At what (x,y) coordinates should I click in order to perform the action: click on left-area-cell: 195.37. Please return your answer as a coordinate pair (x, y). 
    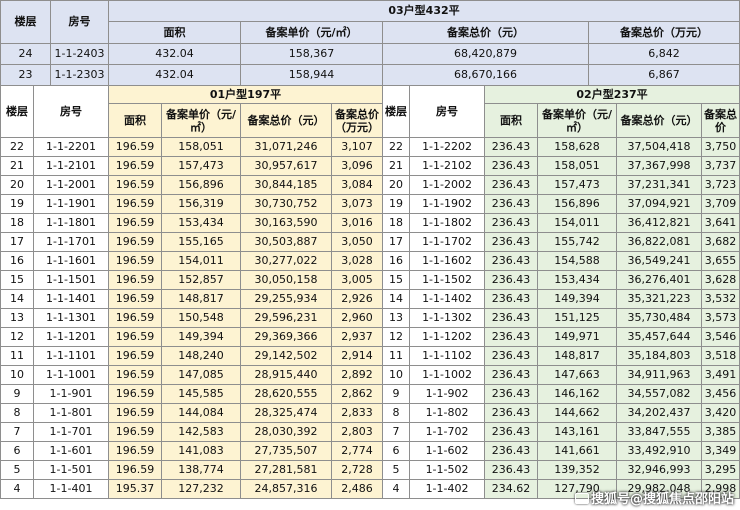
    Looking at the image, I should click on (135, 489).